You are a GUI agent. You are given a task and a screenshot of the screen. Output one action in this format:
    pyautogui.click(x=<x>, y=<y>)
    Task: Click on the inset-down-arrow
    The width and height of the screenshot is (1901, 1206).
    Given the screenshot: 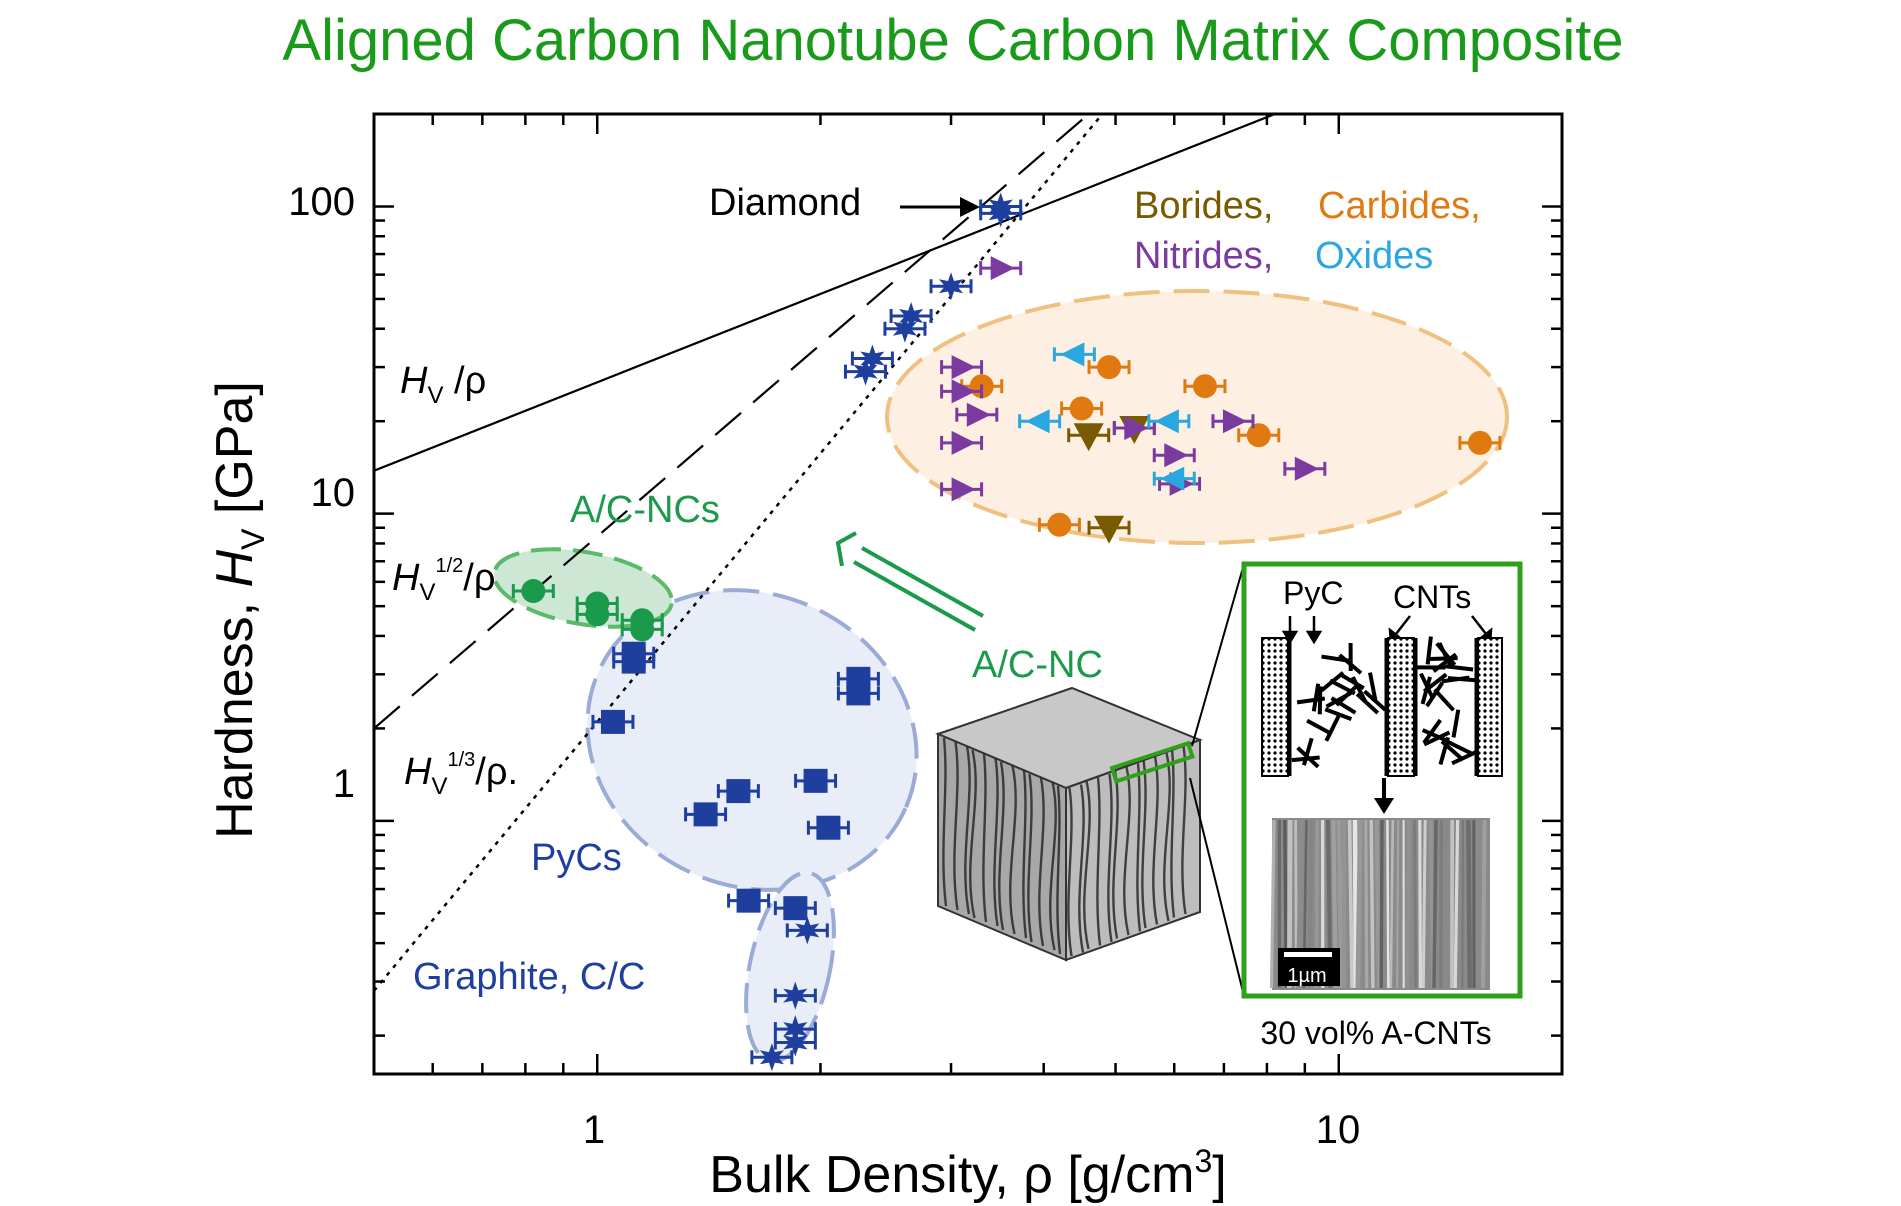 What is the action you would take?
    pyautogui.click(x=1384, y=796)
    